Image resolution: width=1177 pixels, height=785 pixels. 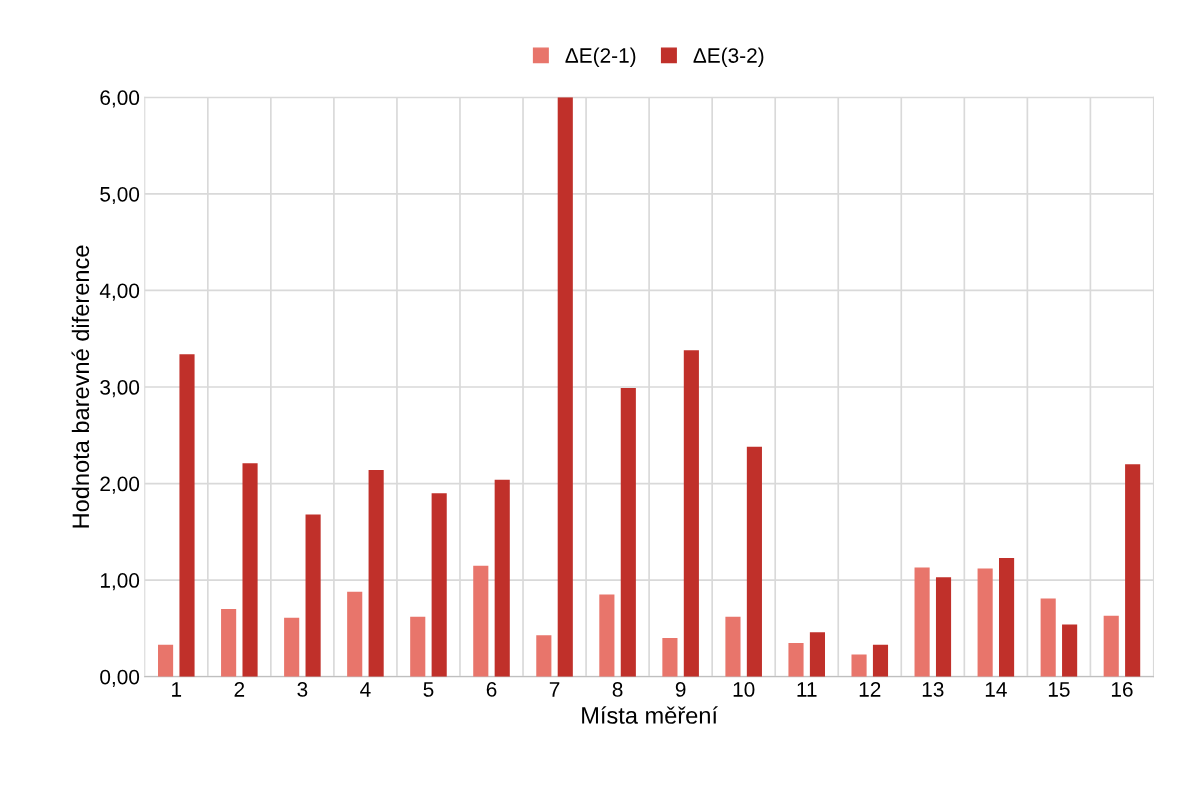 What do you see at coordinates (80, 386) in the screenshot?
I see `y-axis-title: Hodnota barevné diference` at bounding box center [80, 386].